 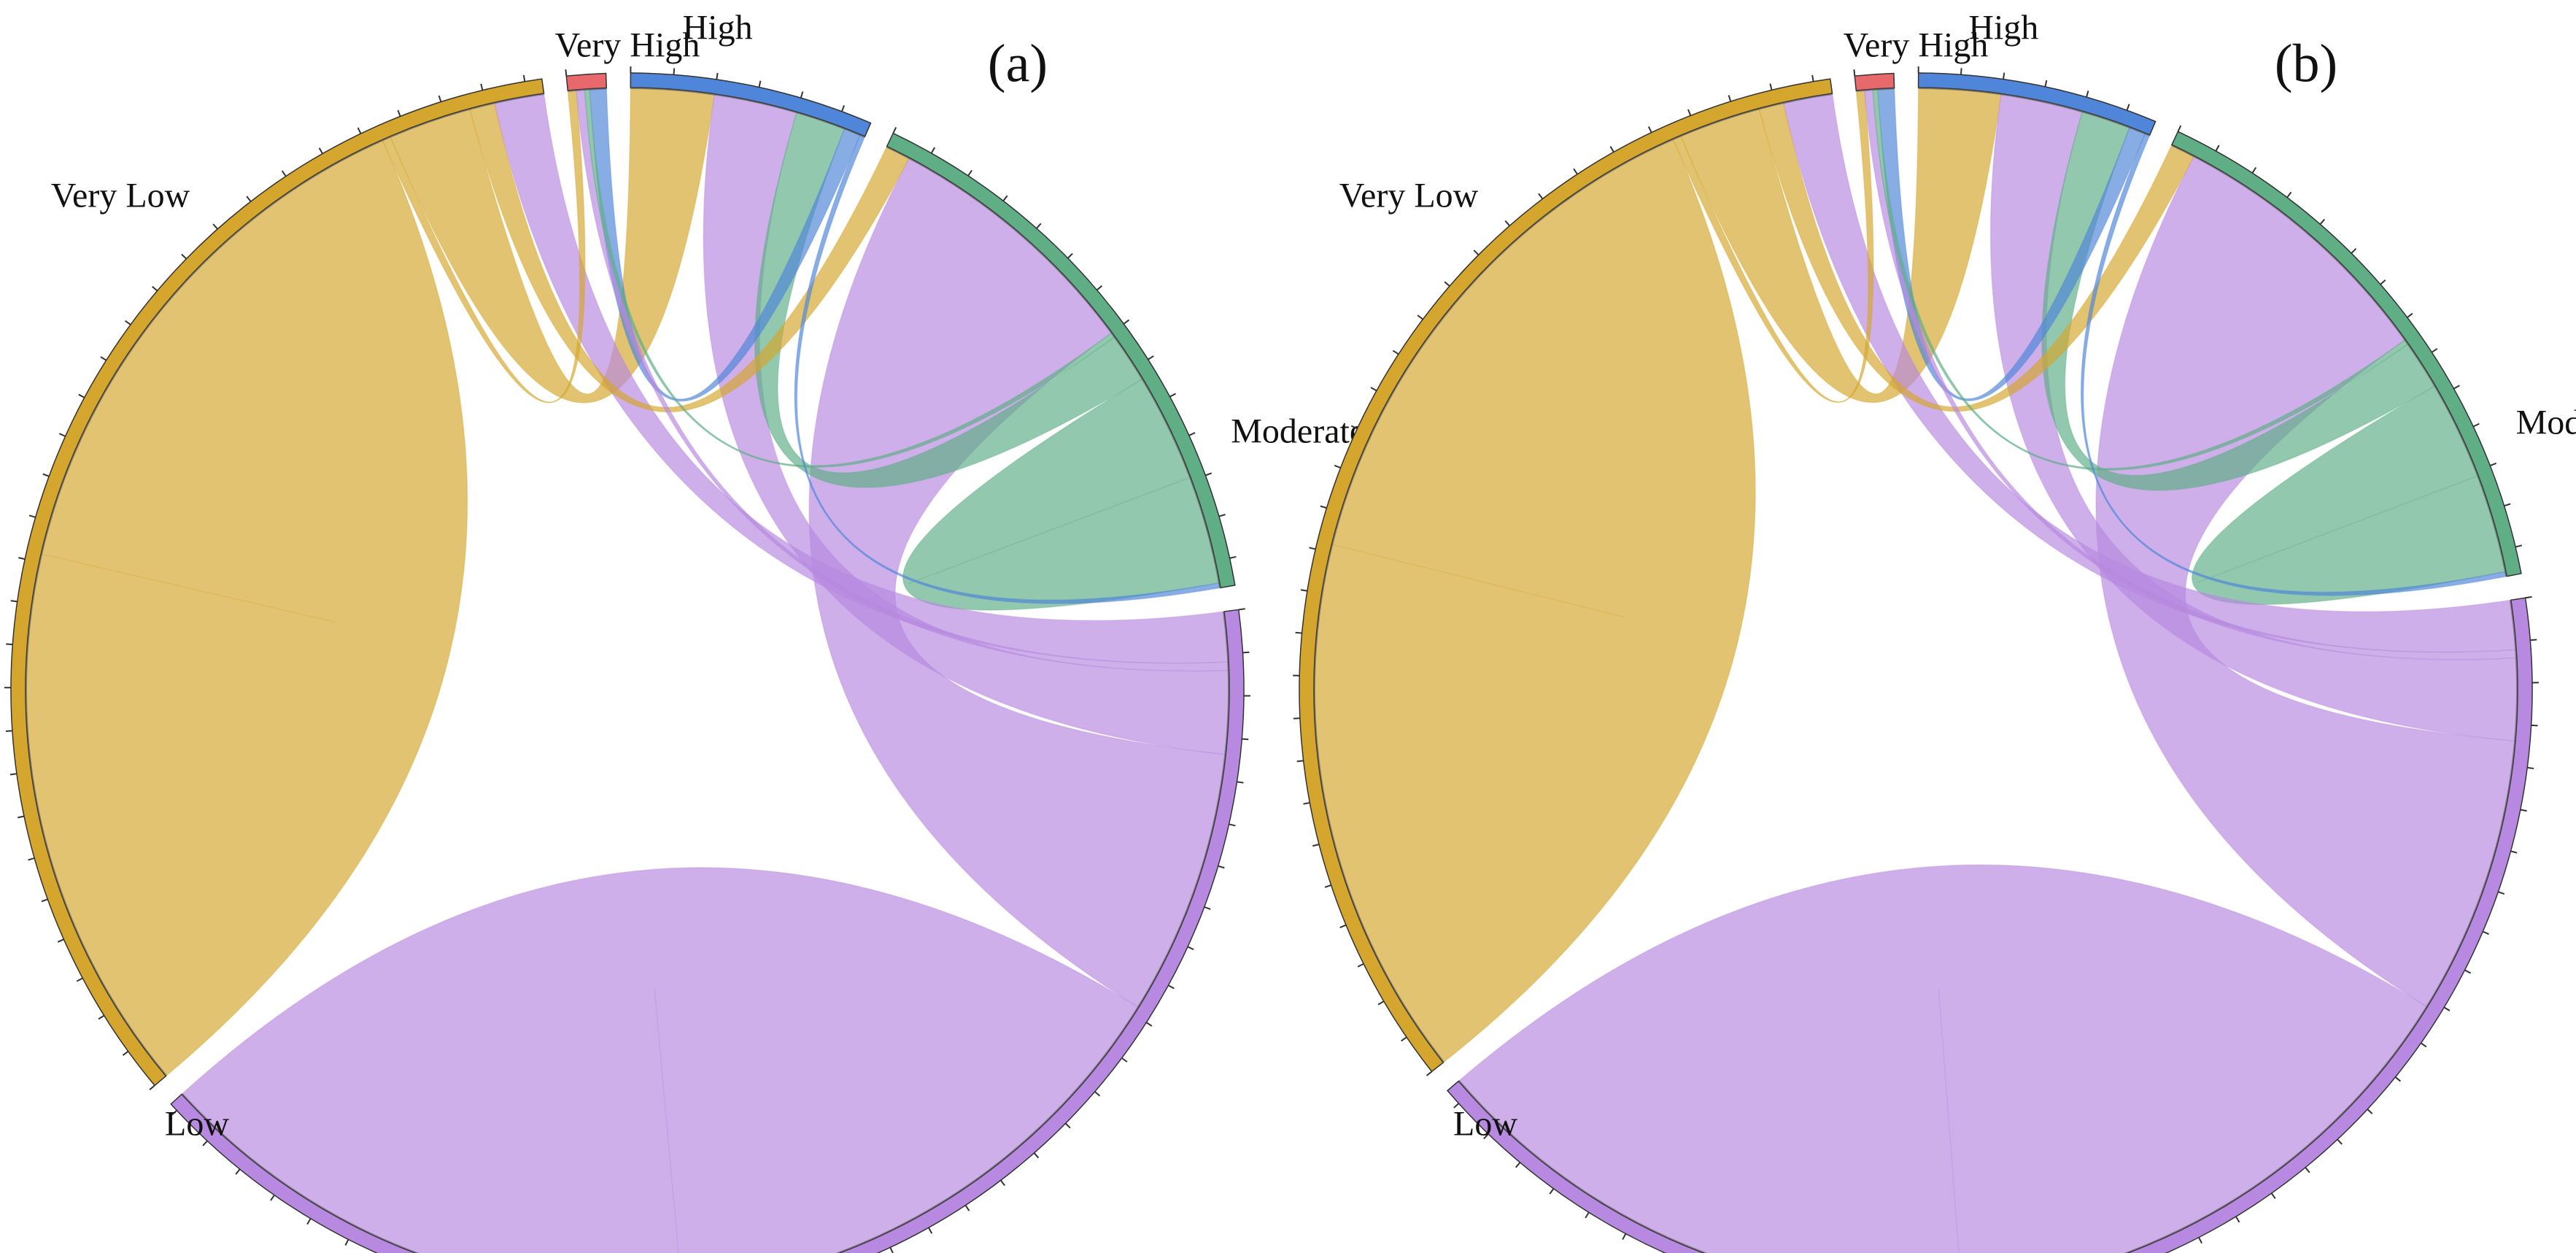 I want to click on panel-label: (a), so click(x=1017, y=64).